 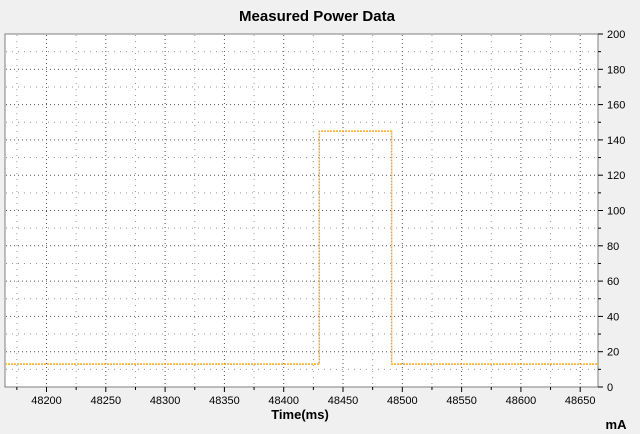 I want to click on x-tick-label: 48350, so click(x=224, y=401).